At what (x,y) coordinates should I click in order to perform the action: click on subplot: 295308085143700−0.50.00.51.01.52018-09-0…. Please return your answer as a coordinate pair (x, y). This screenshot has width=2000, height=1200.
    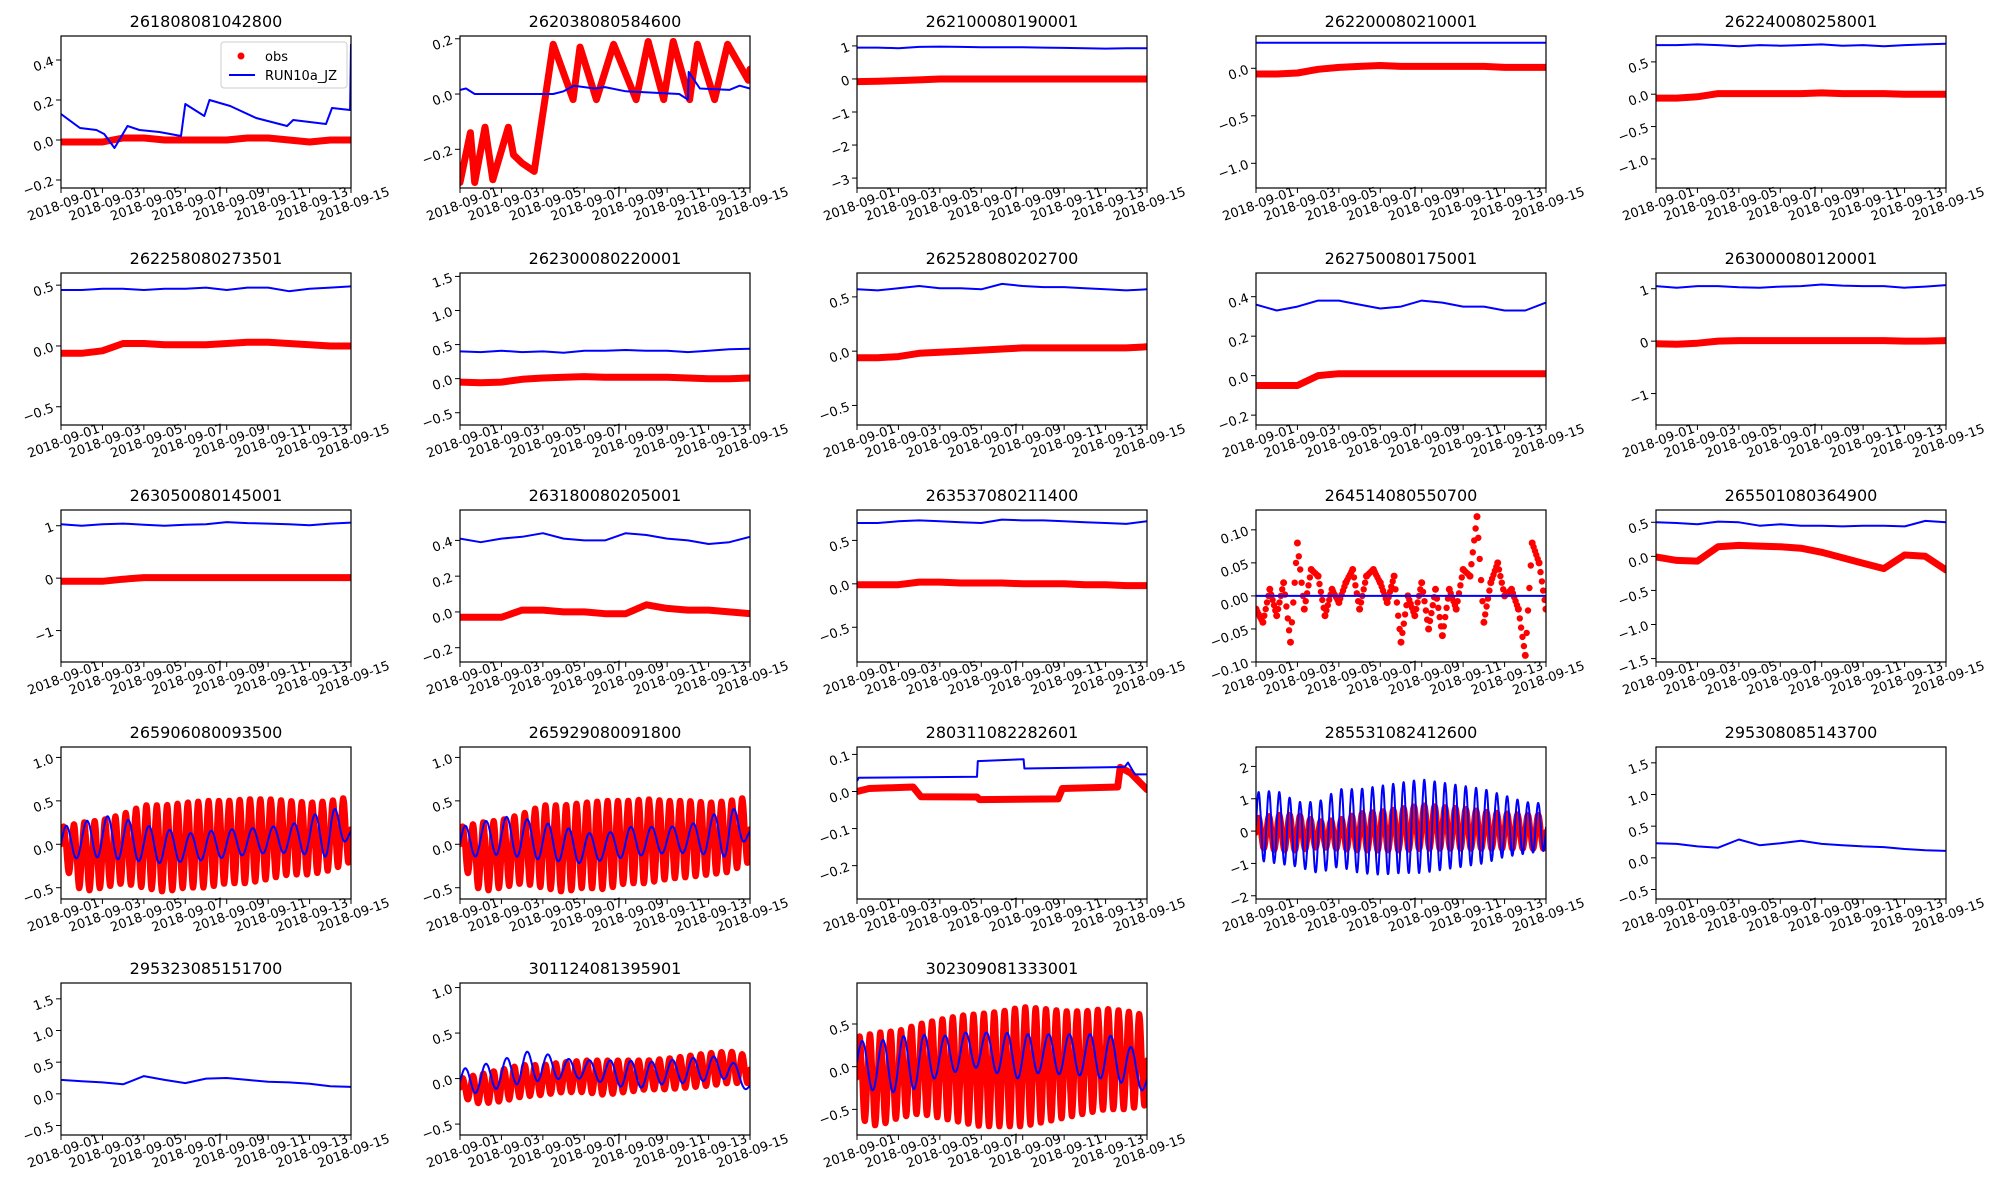
    Looking at the image, I should click on (1801, 829).